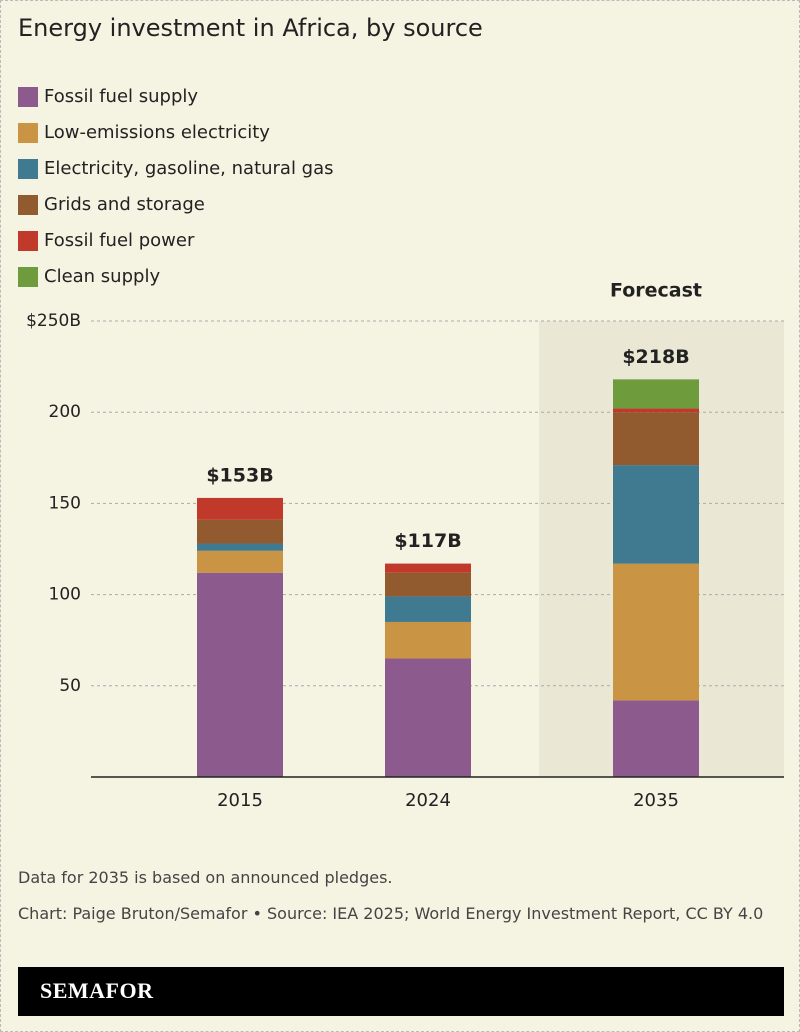  I want to click on x-tick-label: 2024, so click(428, 800).